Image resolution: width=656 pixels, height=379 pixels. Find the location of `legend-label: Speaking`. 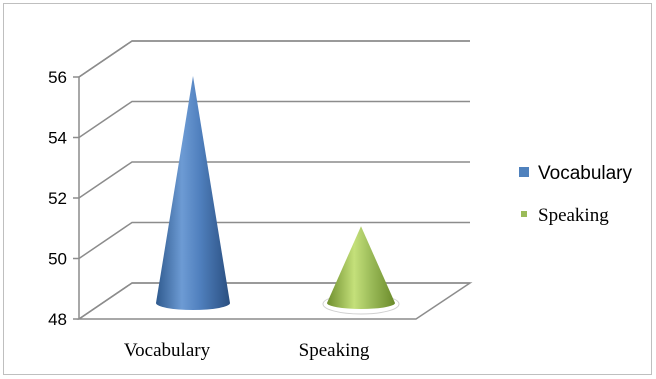

legend-label: Speaking is located at coordinates (573, 215).